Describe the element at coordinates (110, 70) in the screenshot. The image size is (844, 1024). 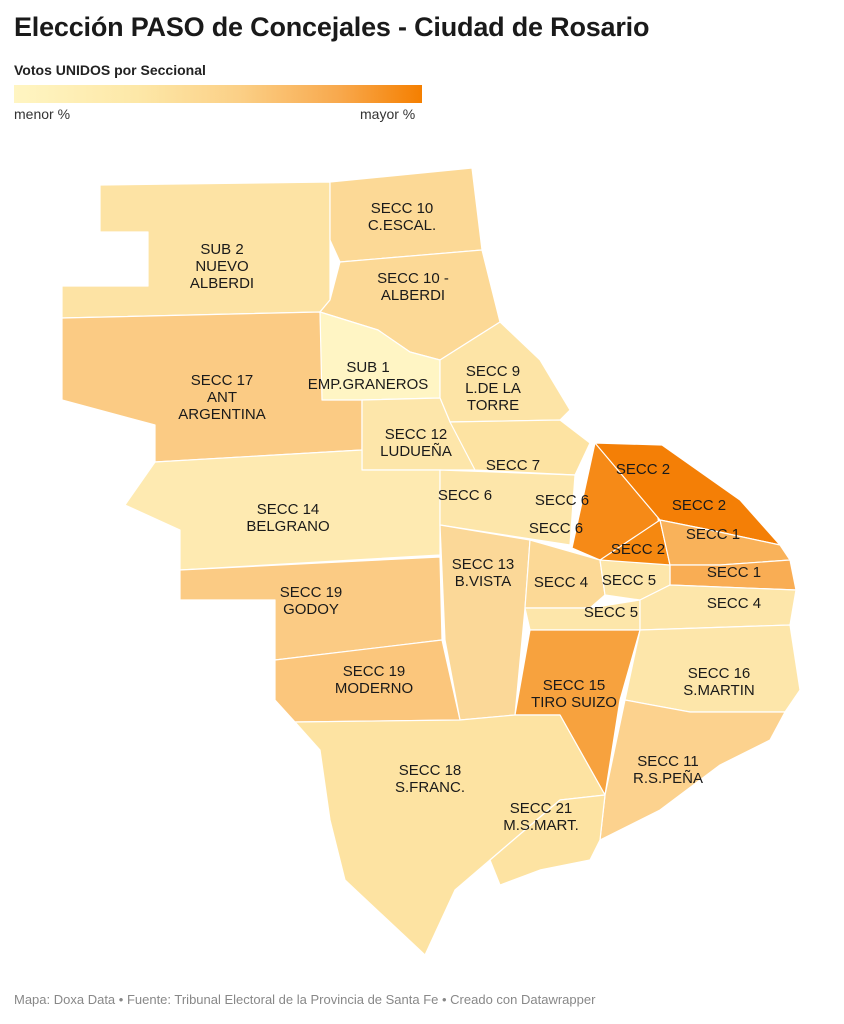
I see `legend-title: Votos UNIDOS por Seccional` at that location.